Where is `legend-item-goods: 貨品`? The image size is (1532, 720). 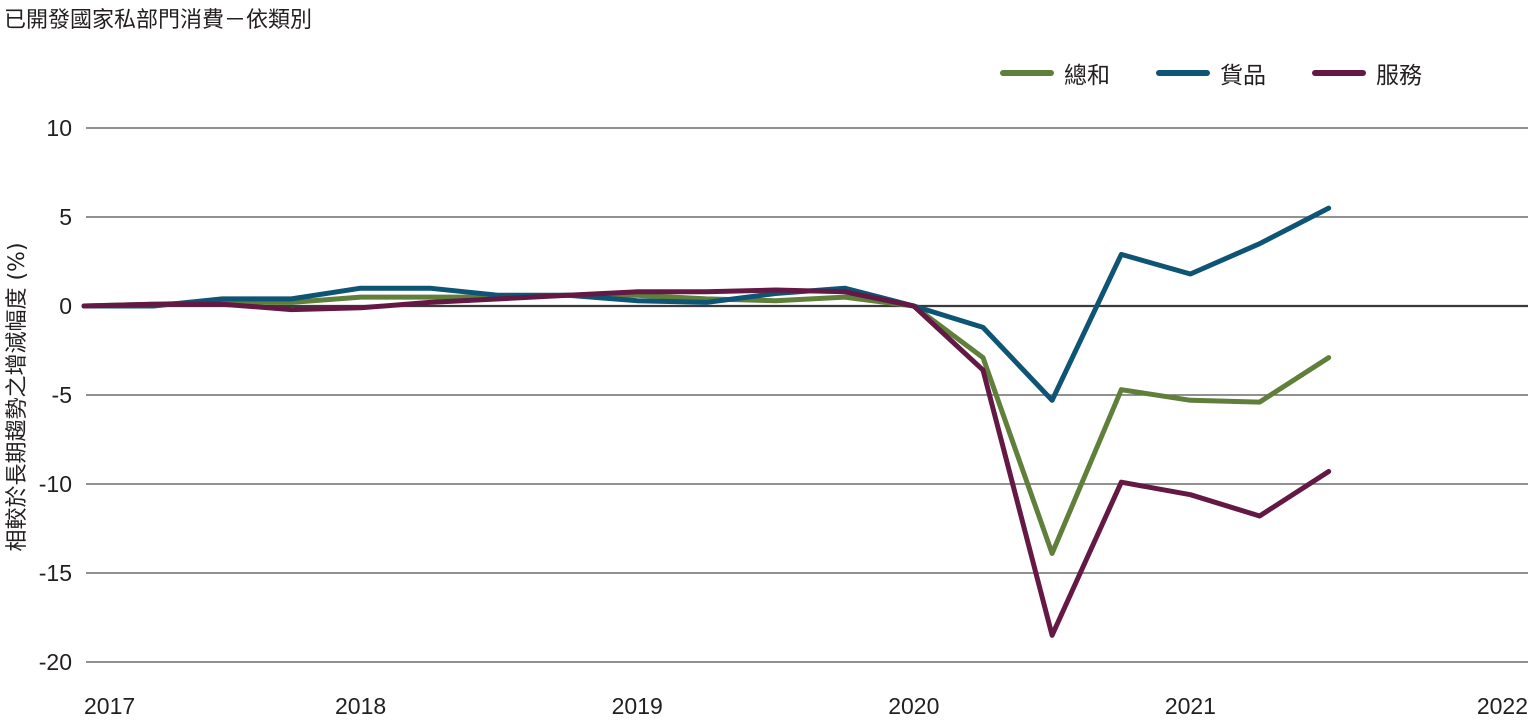
legend-item-goods: 貨品 is located at coordinates (1211, 73).